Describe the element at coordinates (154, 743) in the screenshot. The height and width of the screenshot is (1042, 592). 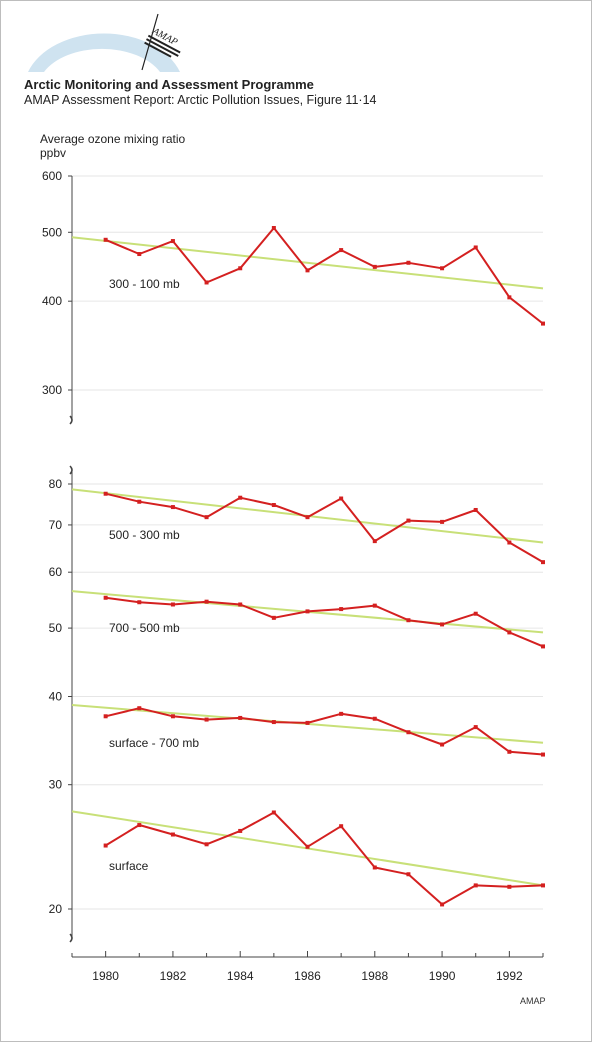
I see `series-label: surface - 700 mb` at that location.